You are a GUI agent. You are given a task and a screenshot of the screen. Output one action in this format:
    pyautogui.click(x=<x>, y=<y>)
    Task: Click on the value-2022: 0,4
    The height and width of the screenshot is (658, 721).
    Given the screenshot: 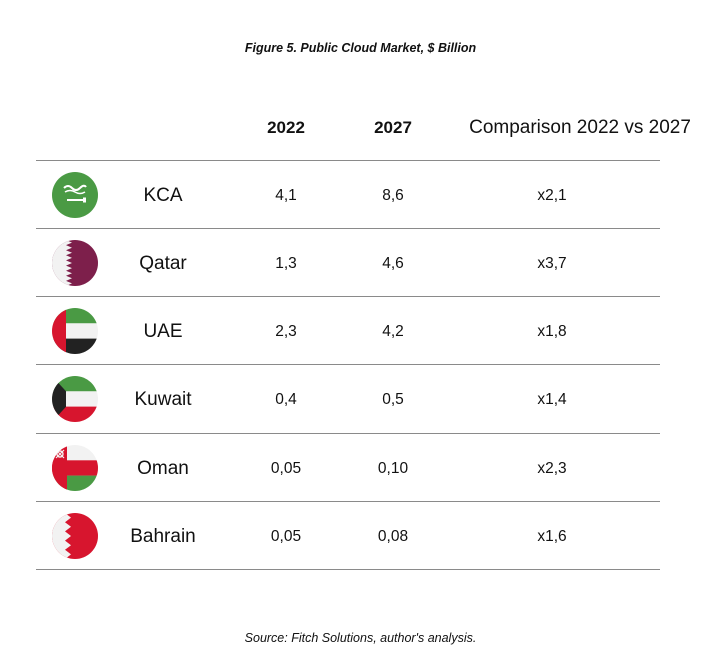 What is the action you would take?
    pyautogui.click(x=286, y=399)
    